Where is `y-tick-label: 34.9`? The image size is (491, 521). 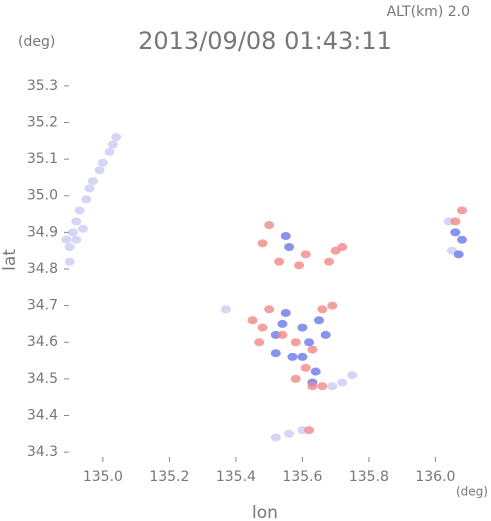 y-tick-label: 34.9 is located at coordinates (42, 232).